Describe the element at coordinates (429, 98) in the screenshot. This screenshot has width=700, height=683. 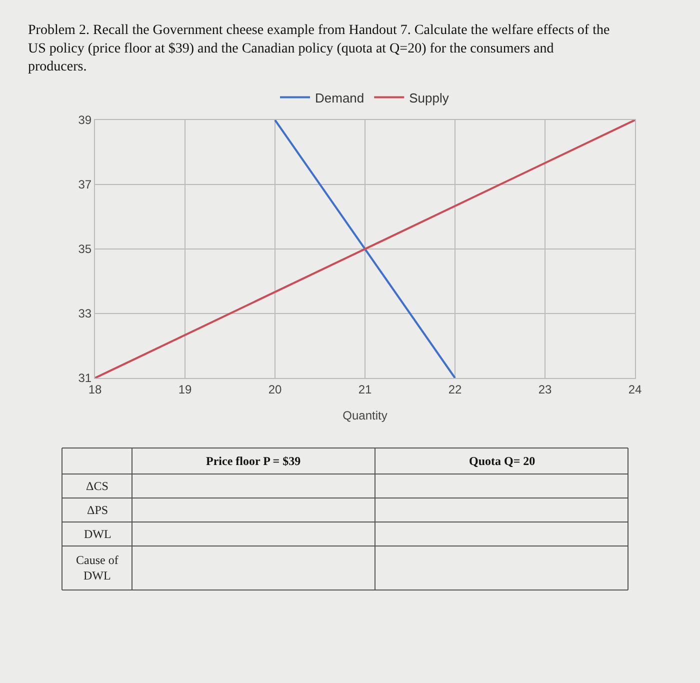
I see `legend-label: Supply` at that location.